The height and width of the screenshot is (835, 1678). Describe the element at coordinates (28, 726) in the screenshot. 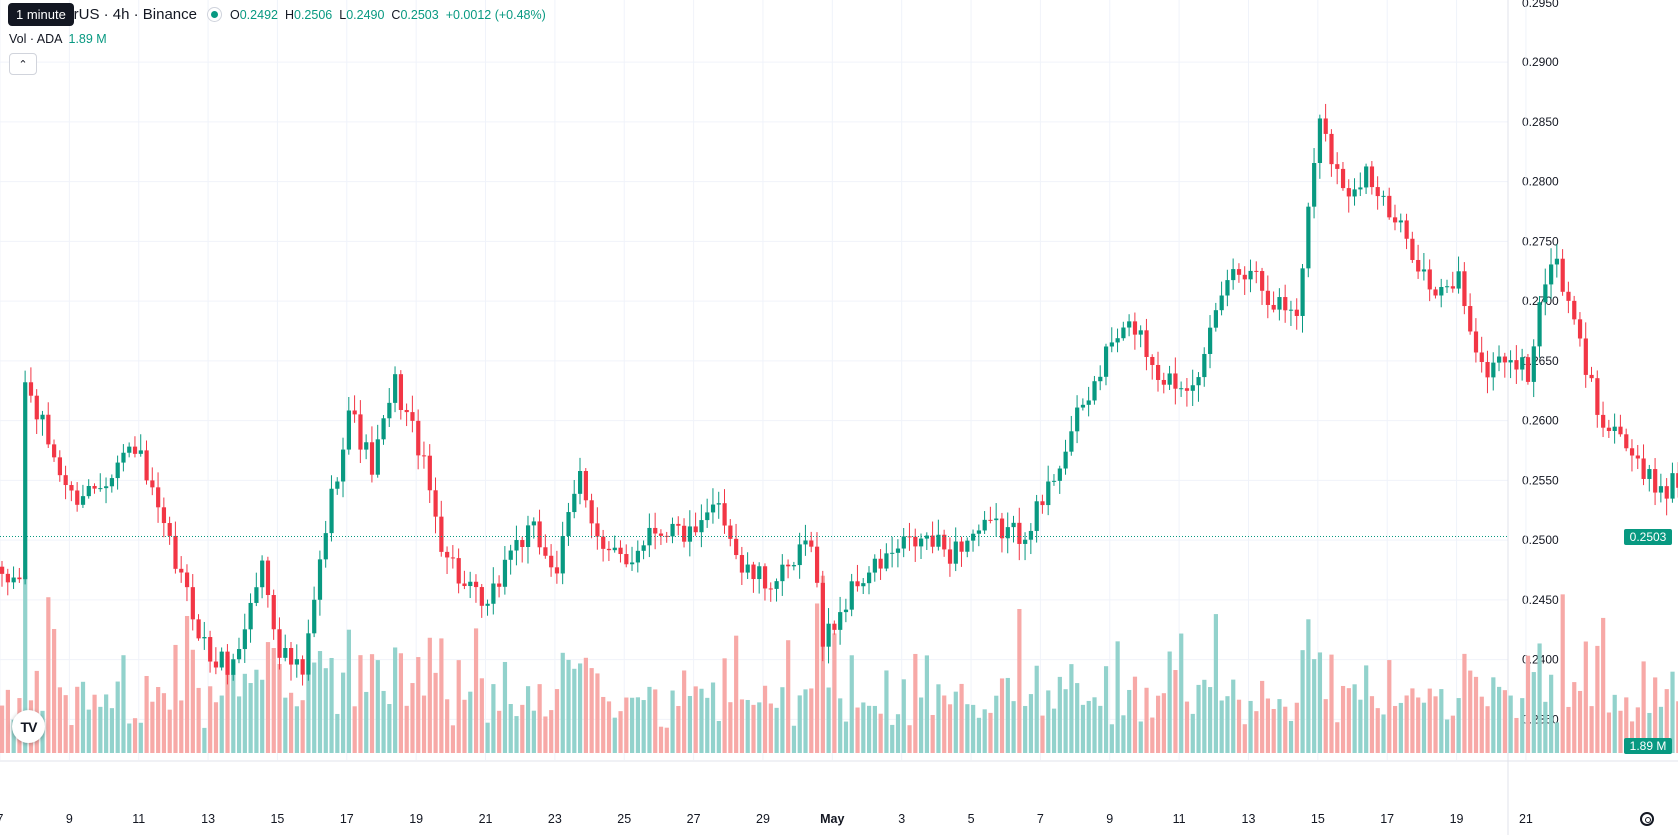

I see `tradingview-logo-icon: TV` at that location.